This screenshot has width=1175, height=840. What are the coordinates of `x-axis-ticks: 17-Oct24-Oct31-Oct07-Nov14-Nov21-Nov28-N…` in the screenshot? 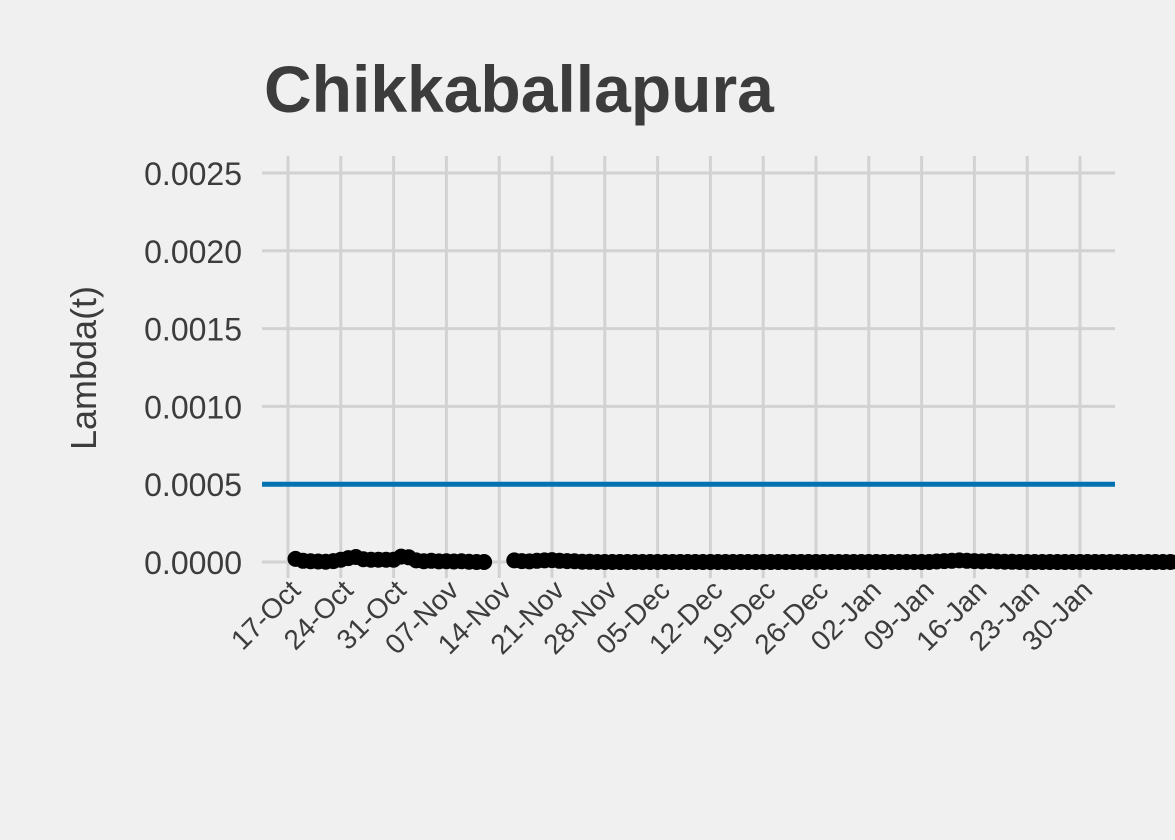 It's located at (661, 617).